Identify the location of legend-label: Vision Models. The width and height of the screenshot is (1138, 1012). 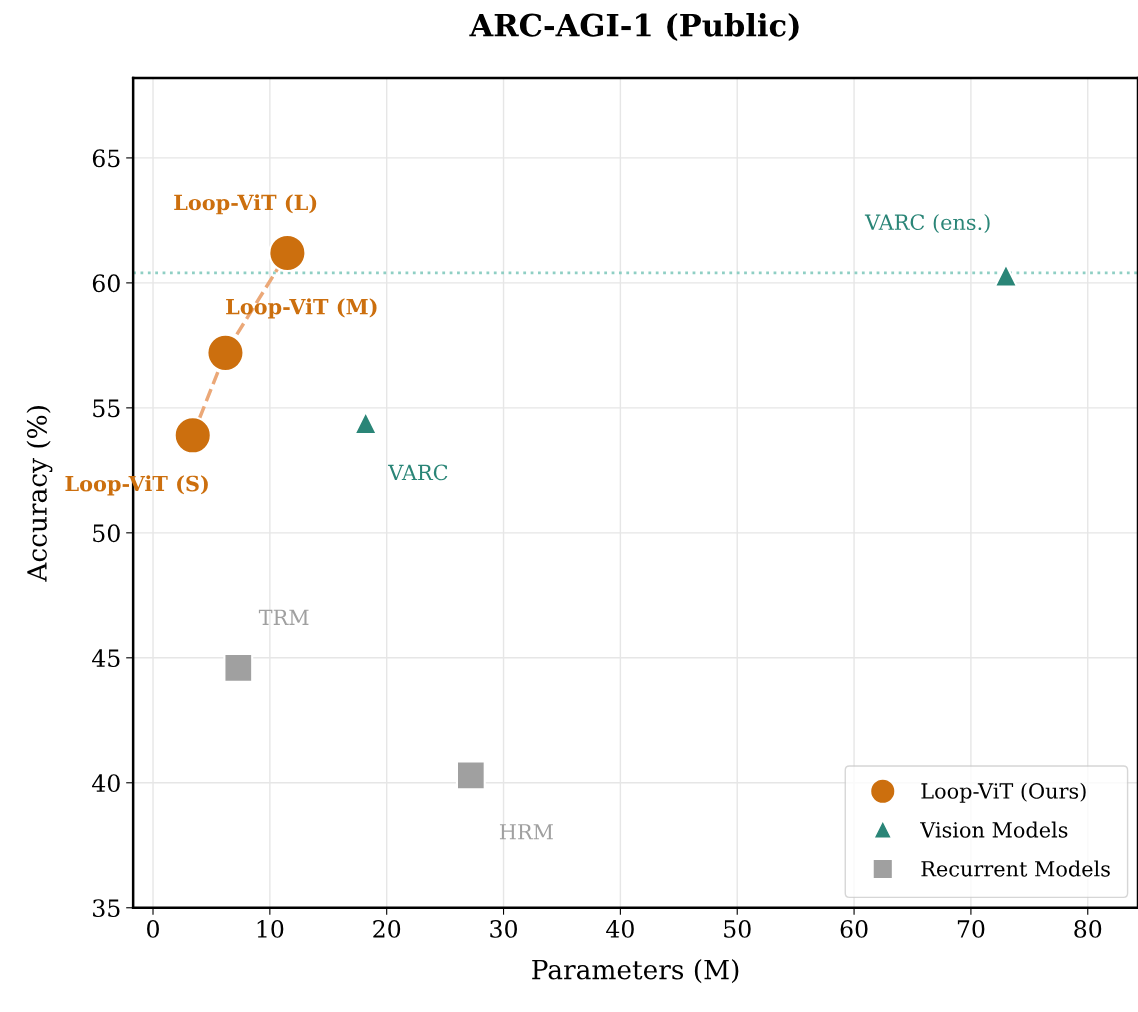
(994, 829).